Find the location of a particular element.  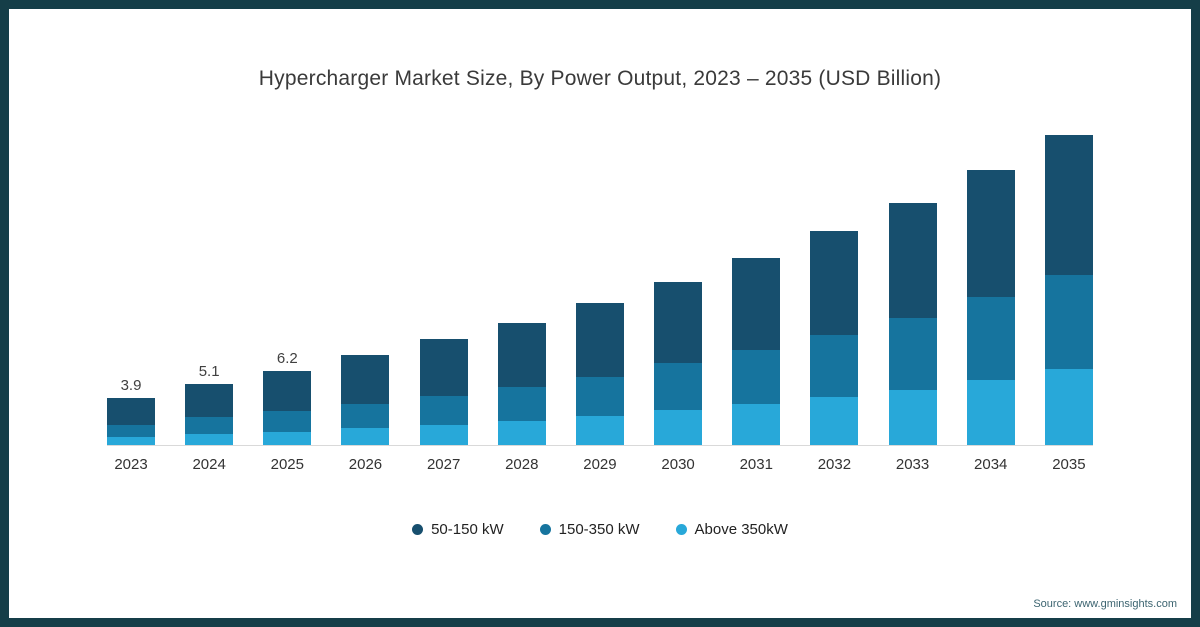

legend-item-50-150-kw: 50-150 kW is located at coordinates (458, 529).